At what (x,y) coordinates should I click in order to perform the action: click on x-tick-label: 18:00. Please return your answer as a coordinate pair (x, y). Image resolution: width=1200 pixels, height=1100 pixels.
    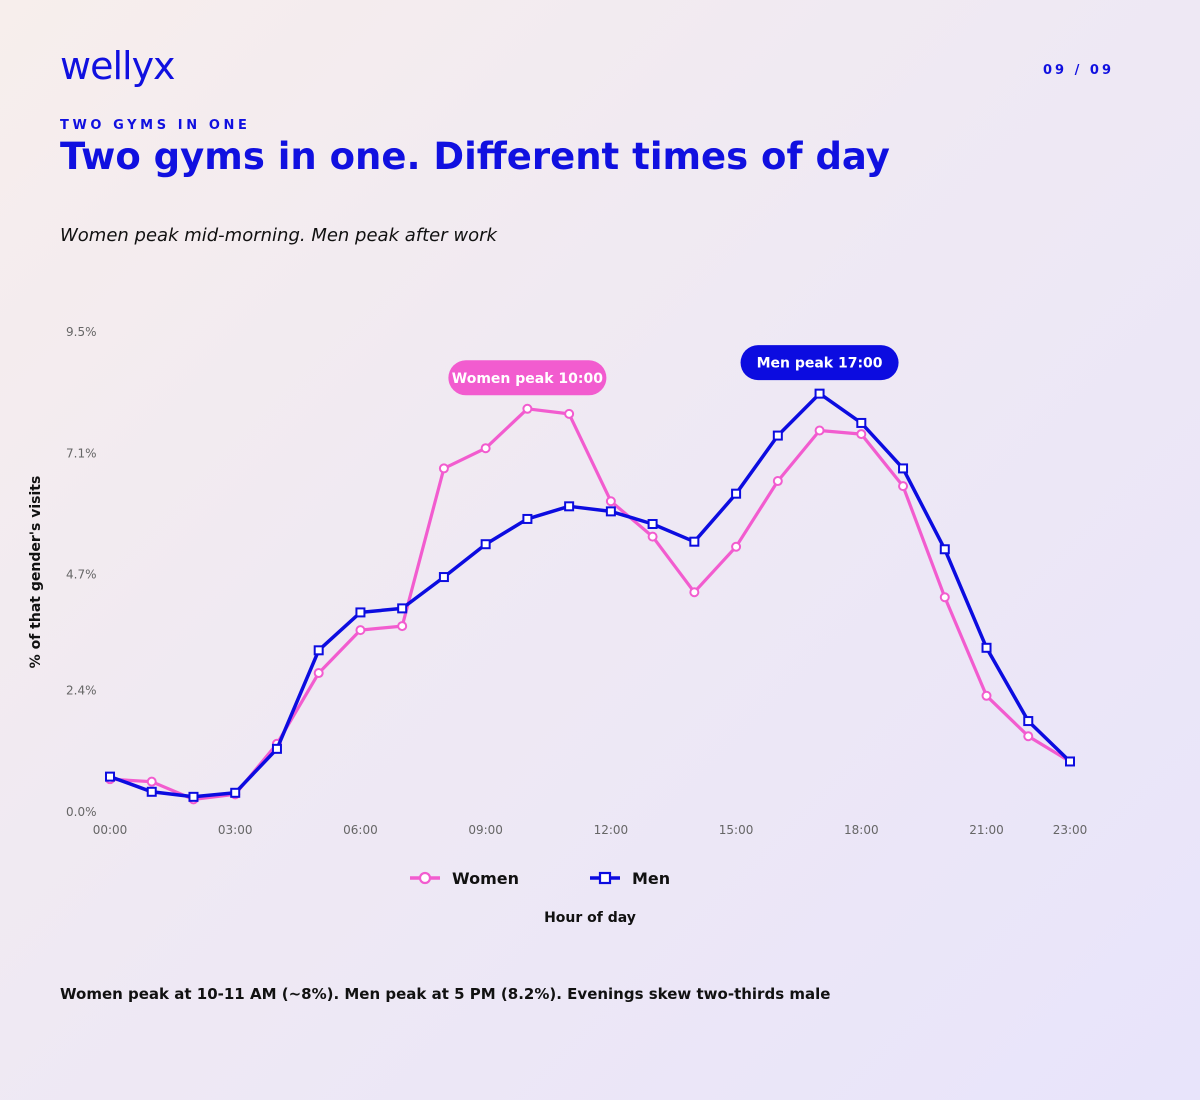
    Looking at the image, I should click on (861, 830).